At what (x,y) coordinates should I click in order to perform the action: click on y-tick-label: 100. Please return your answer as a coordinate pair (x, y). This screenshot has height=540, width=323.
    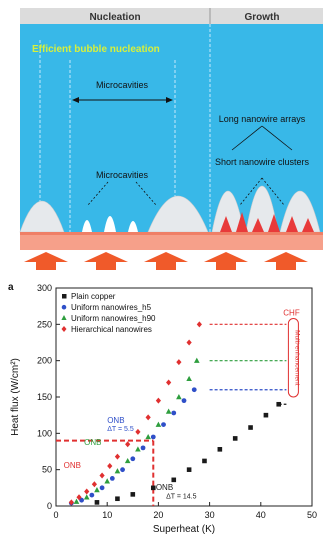
    Looking at the image, I should click on (44, 433).